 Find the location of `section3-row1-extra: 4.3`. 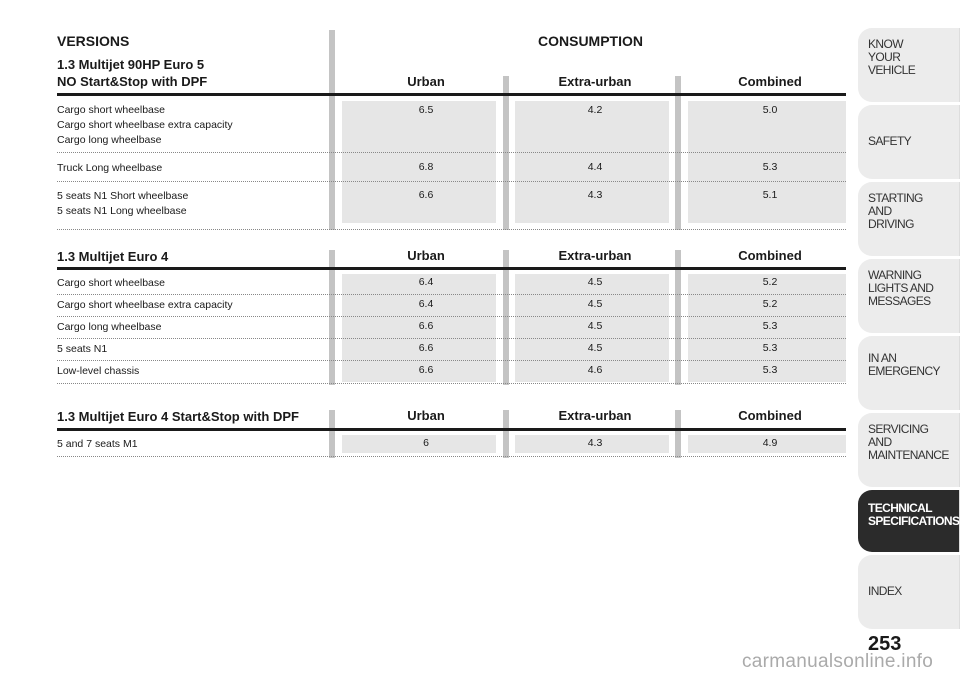

section3-row1-extra: 4.3 is located at coordinates (595, 443).